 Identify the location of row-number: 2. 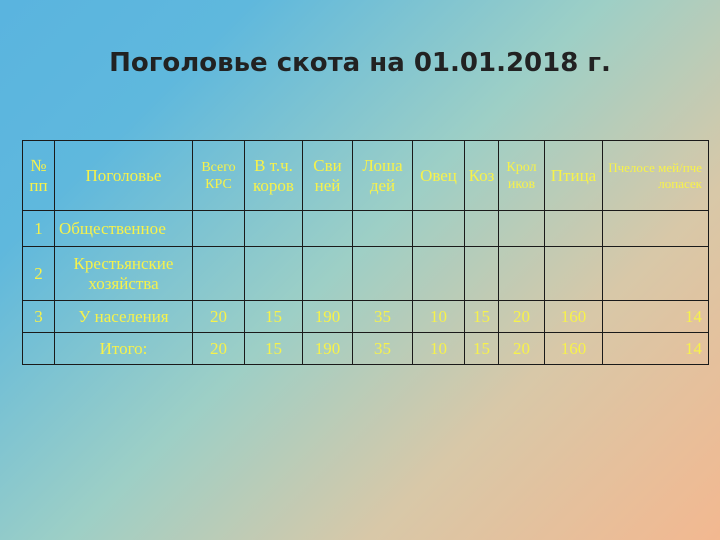
(38, 273).